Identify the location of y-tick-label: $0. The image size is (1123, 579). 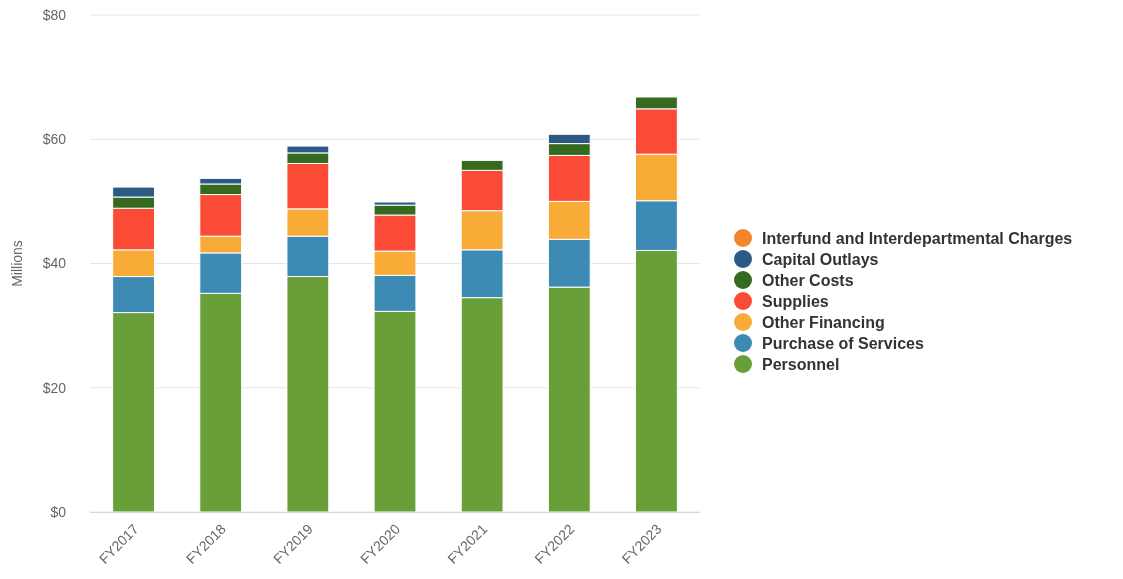
(58, 511).